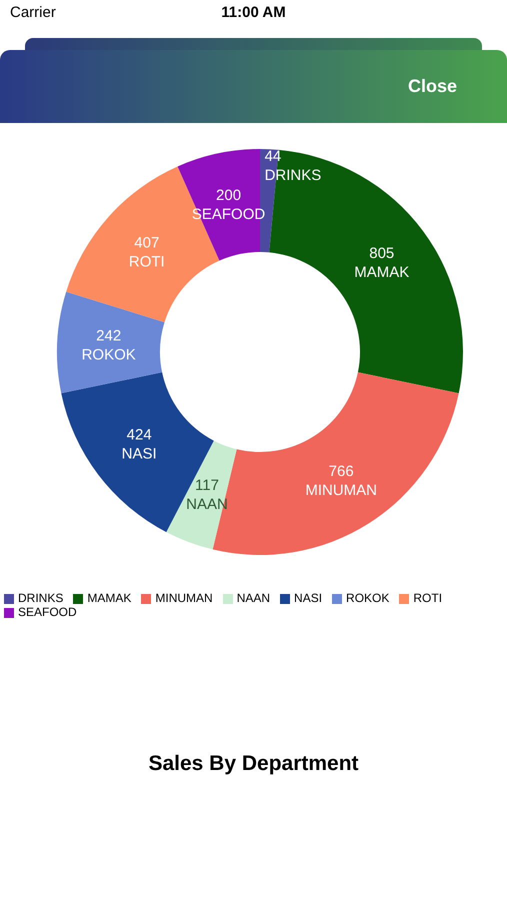  I want to click on legend-label: SEAFOOD, so click(47, 612).